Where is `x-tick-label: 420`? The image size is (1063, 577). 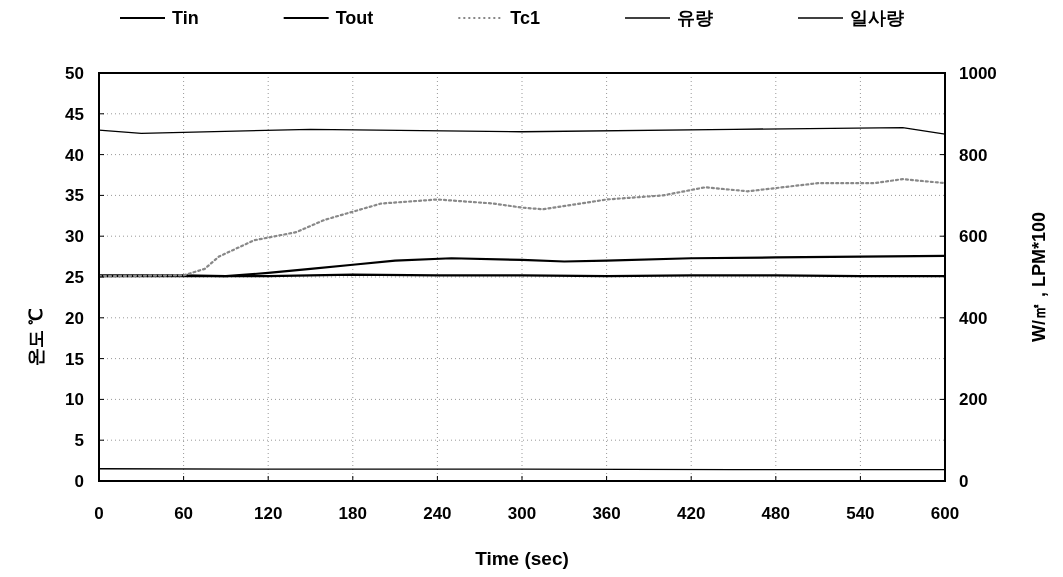 x-tick-label: 420 is located at coordinates (691, 513).